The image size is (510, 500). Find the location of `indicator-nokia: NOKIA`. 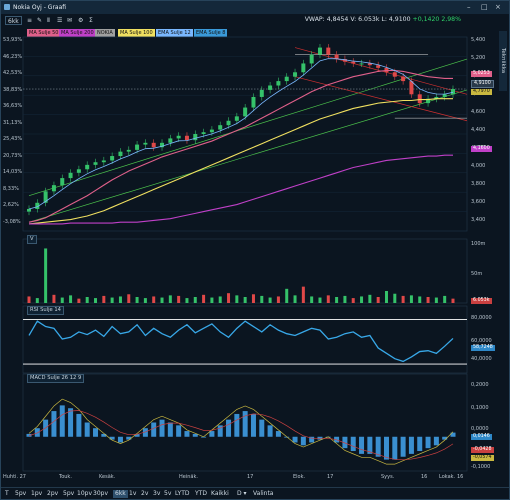

indicator-nokia: NOKIA is located at coordinates (105, 33).